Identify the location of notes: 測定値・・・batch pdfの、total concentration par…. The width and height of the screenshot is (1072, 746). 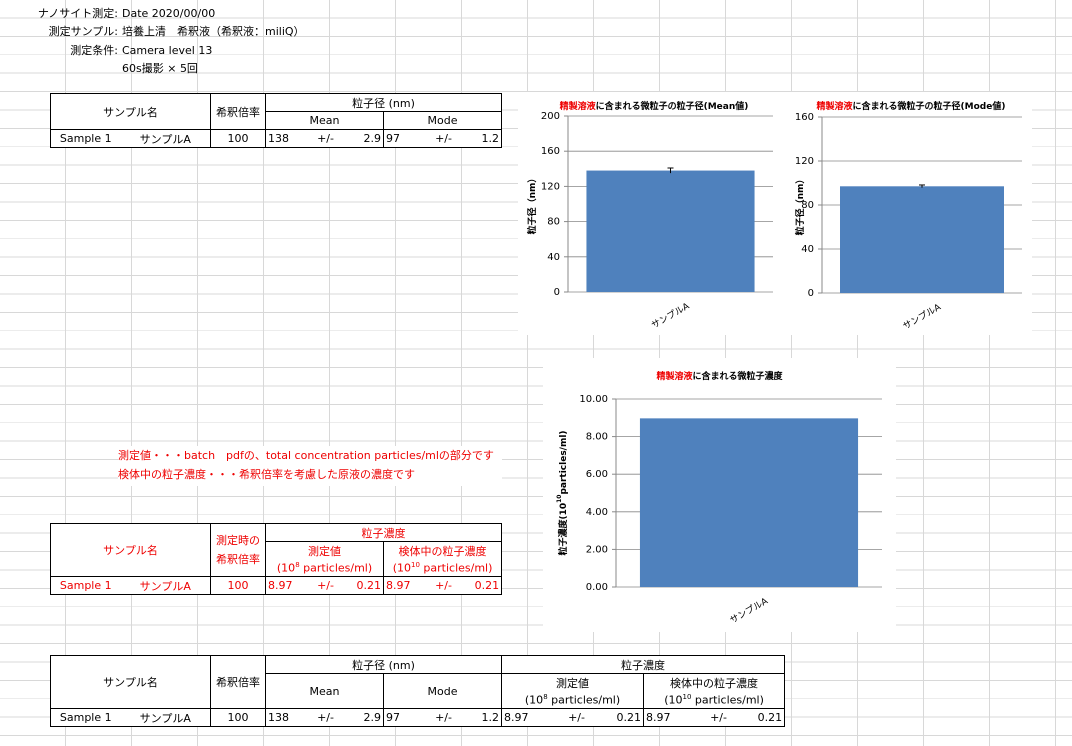
(310, 466).